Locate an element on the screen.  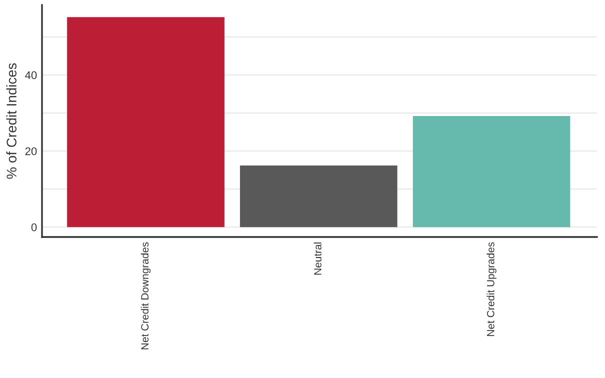
x-tick-label: Net Credit Downgrades is located at coordinates (145, 296).